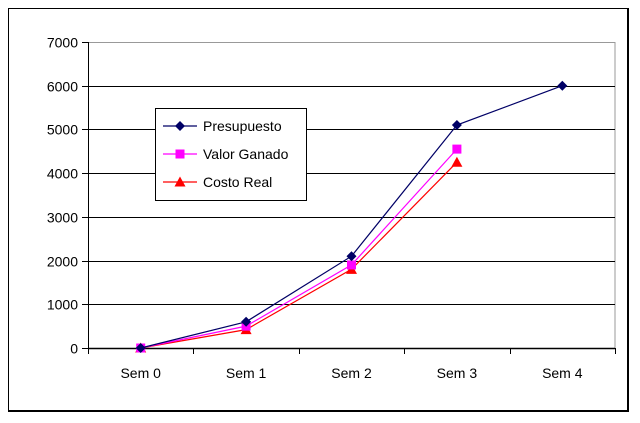 This screenshot has height=423, width=640. What do you see at coordinates (562, 373) in the screenshot?
I see `x-tick-label: Sem 4` at bounding box center [562, 373].